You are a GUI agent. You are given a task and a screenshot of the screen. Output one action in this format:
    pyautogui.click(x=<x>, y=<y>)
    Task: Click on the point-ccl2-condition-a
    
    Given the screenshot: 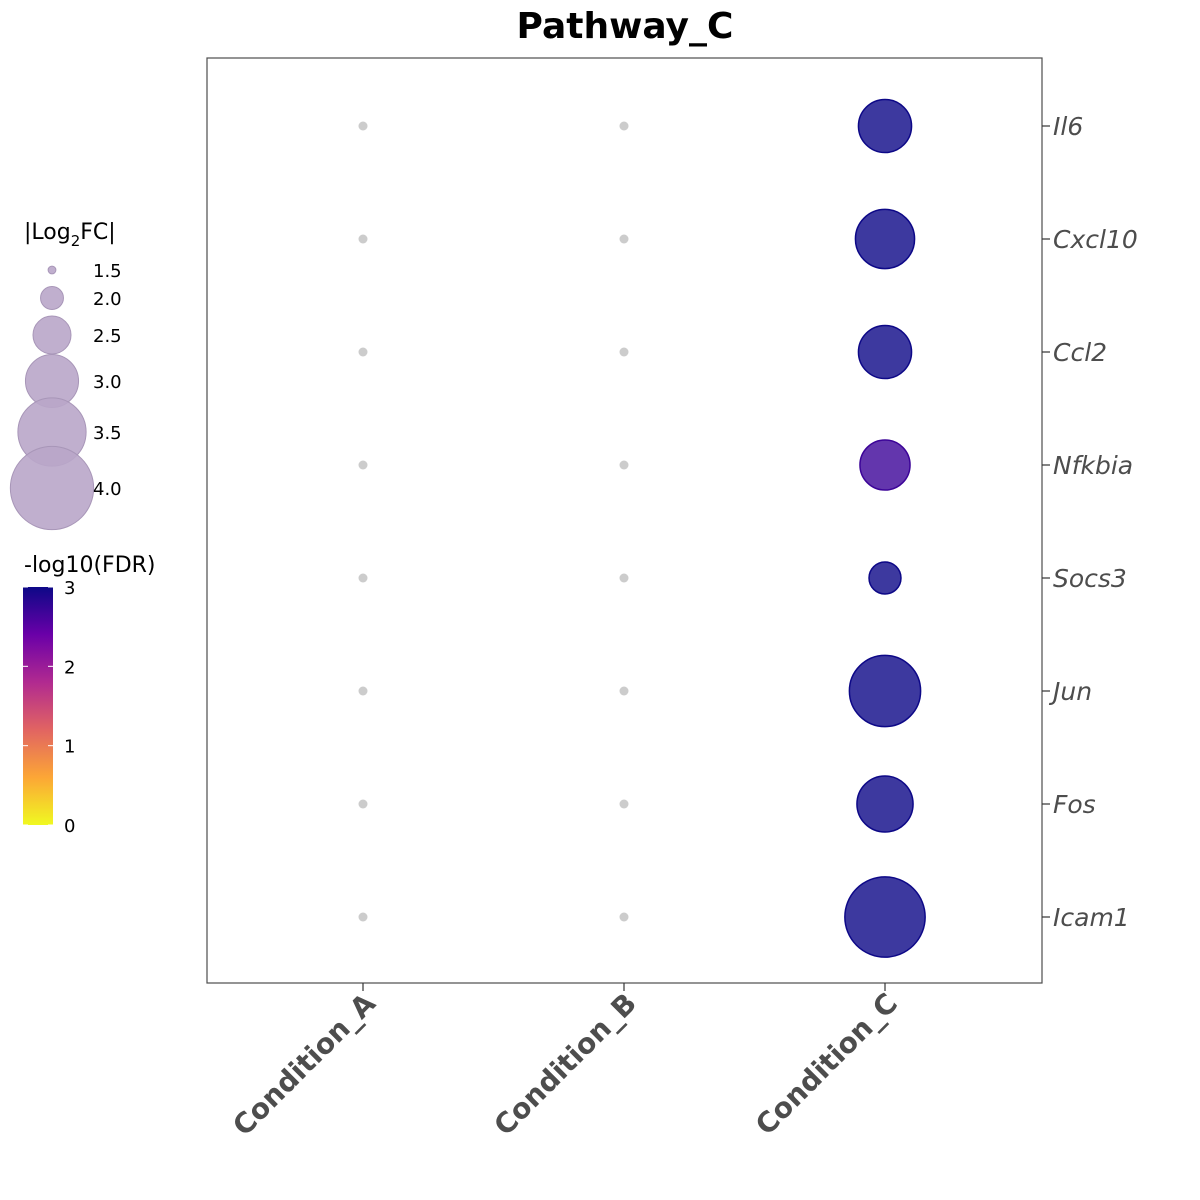 What is the action you would take?
    pyautogui.click(x=363, y=352)
    